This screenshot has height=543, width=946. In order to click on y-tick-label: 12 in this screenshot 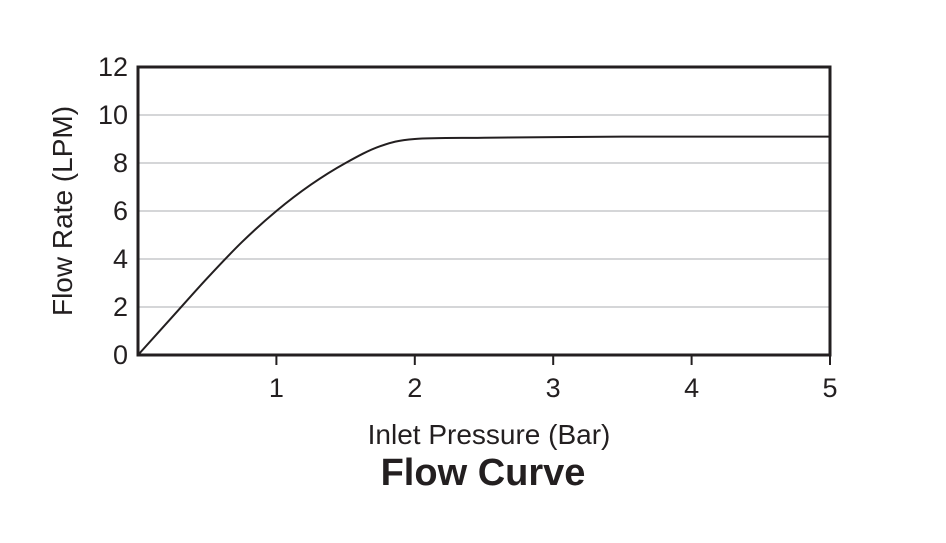, I will do `click(113, 67)`.